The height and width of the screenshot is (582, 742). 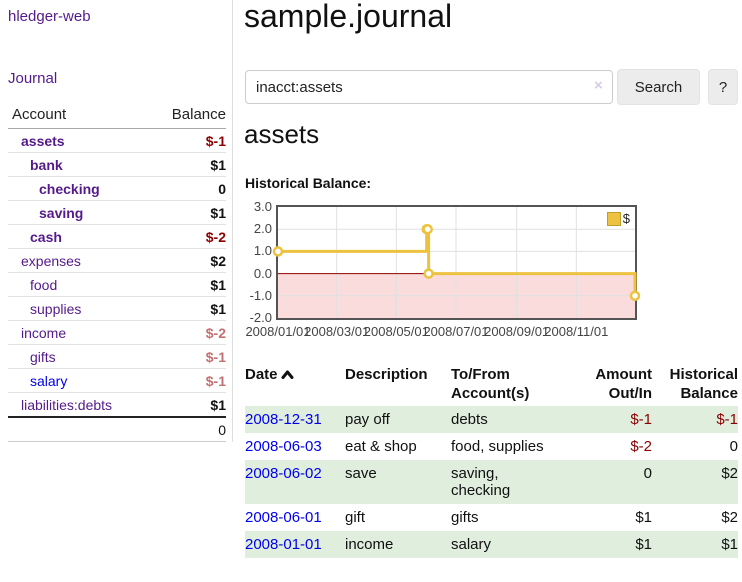 What do you see at coordinates (117, 116) in the screenshot?
I see `accounts-table-header-row: Account Balance` at bounding box center [117, 116].